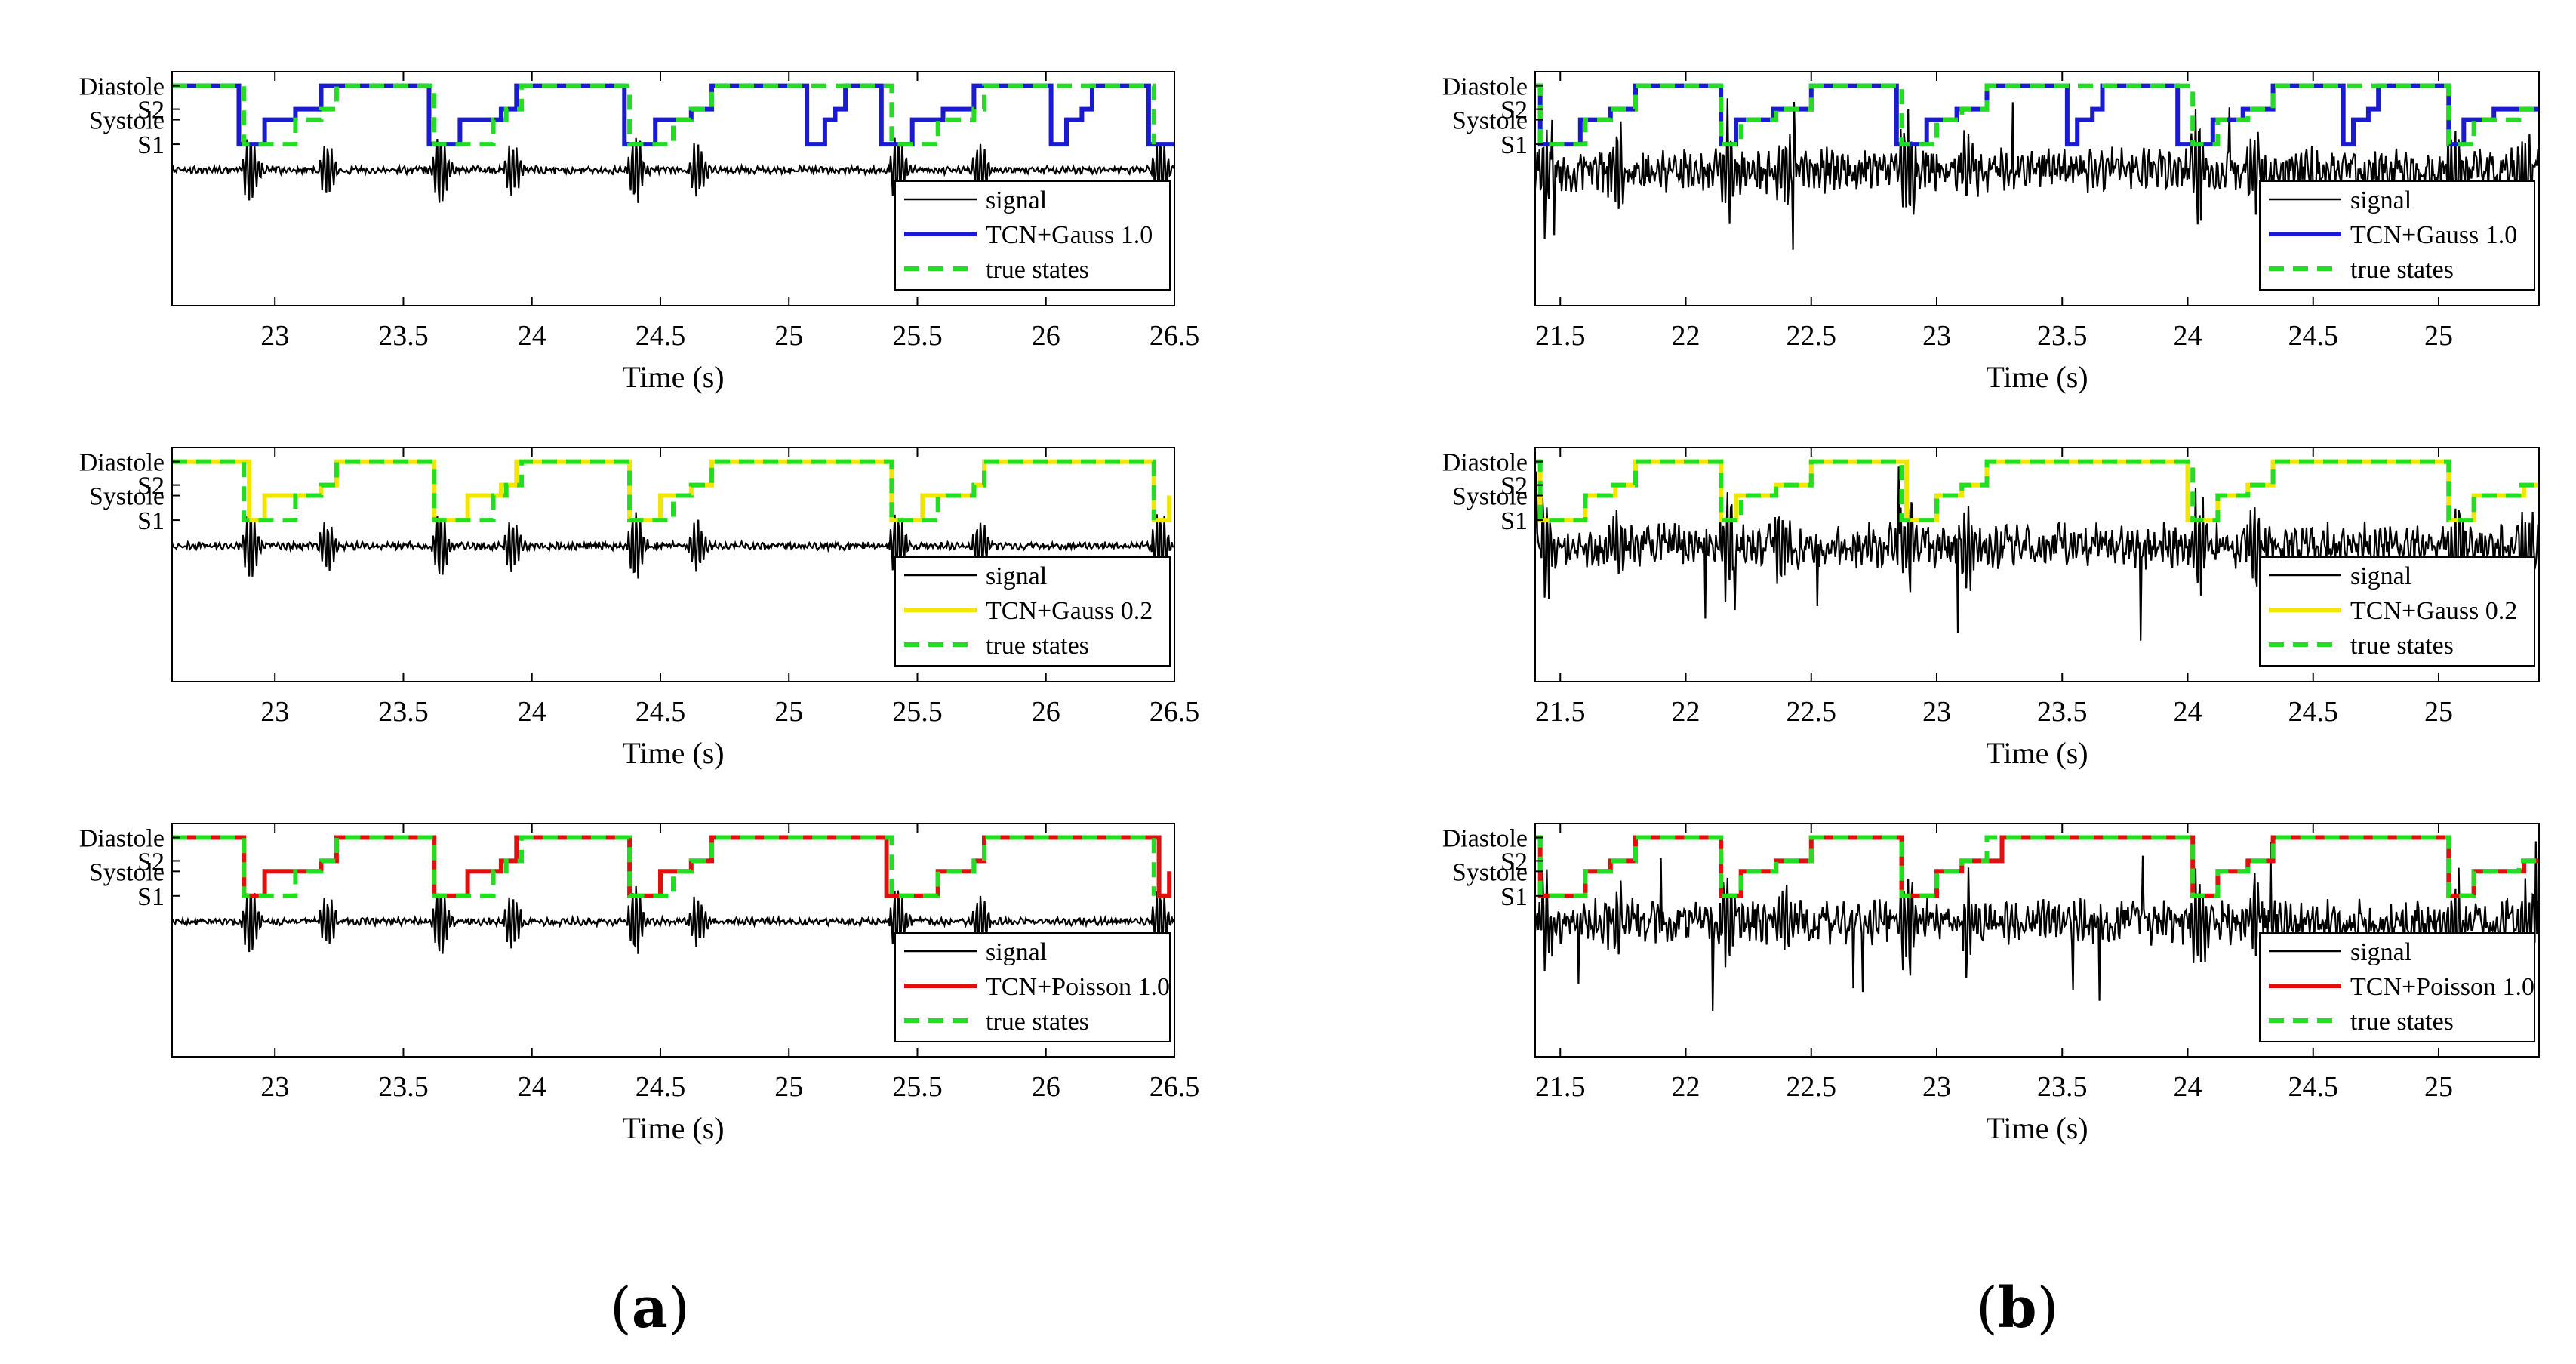 This screenshot has width=2576, height=1364. I want to click on chart-b-3-xtick-label: 22, so click(1686, 1087).